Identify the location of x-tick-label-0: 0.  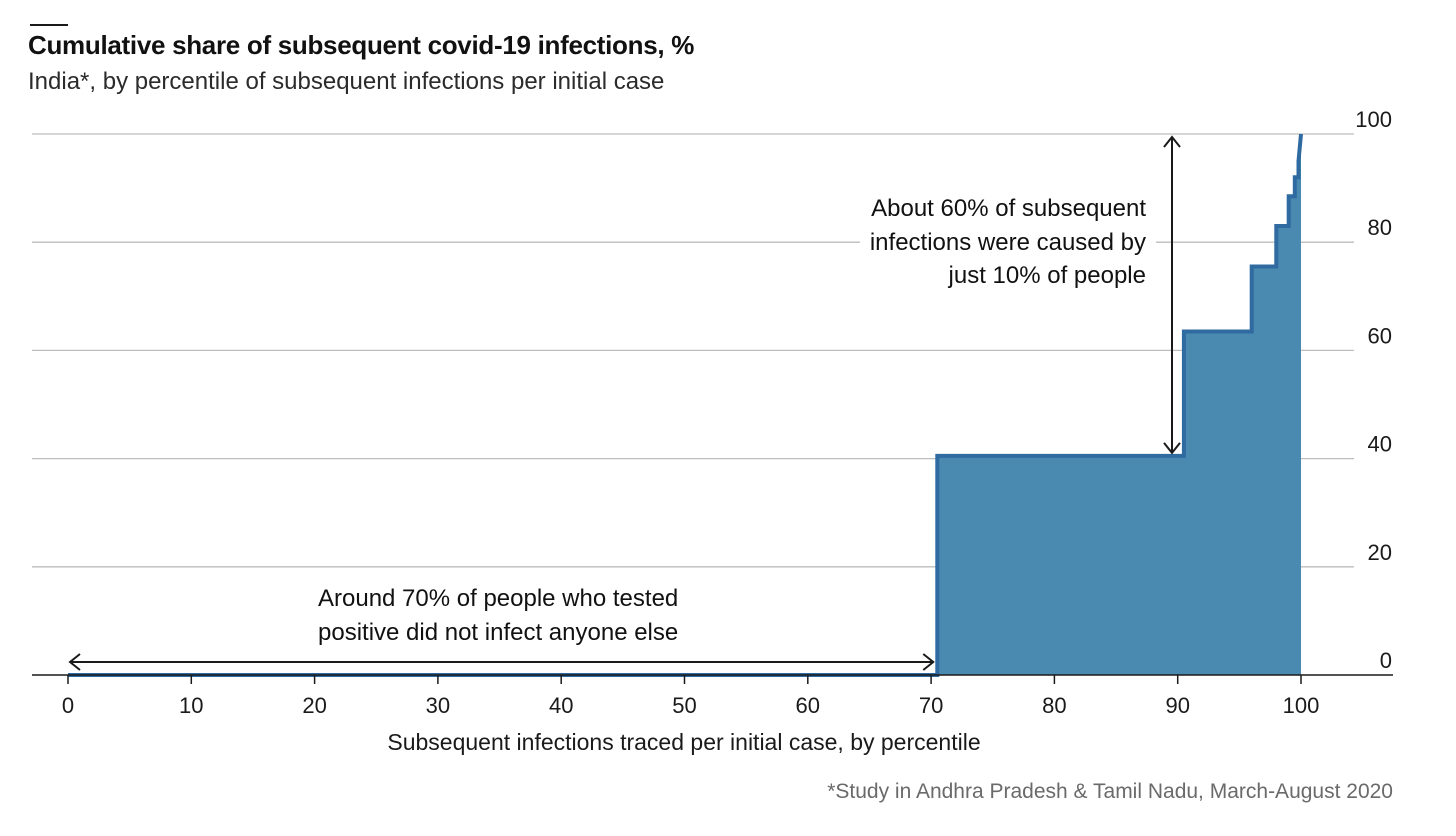
(68, 705).